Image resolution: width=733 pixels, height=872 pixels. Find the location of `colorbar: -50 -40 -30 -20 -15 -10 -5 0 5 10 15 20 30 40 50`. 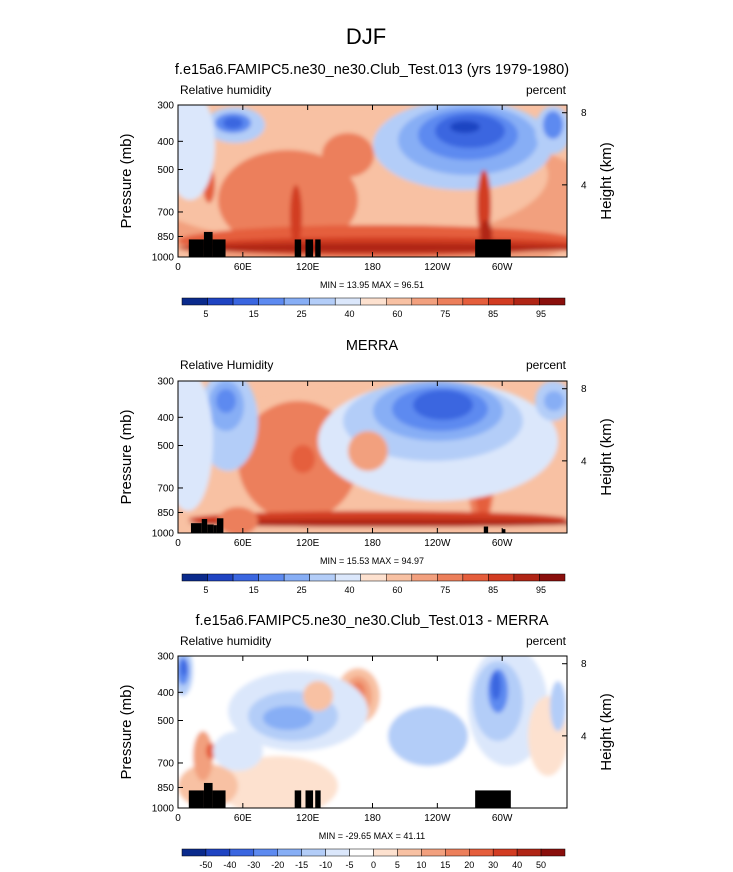

colorbar: -50 -40 -30 -20 -15 -10 -5 0 5 10 15 20 30 40 50 is located at coordinates (373, 859).